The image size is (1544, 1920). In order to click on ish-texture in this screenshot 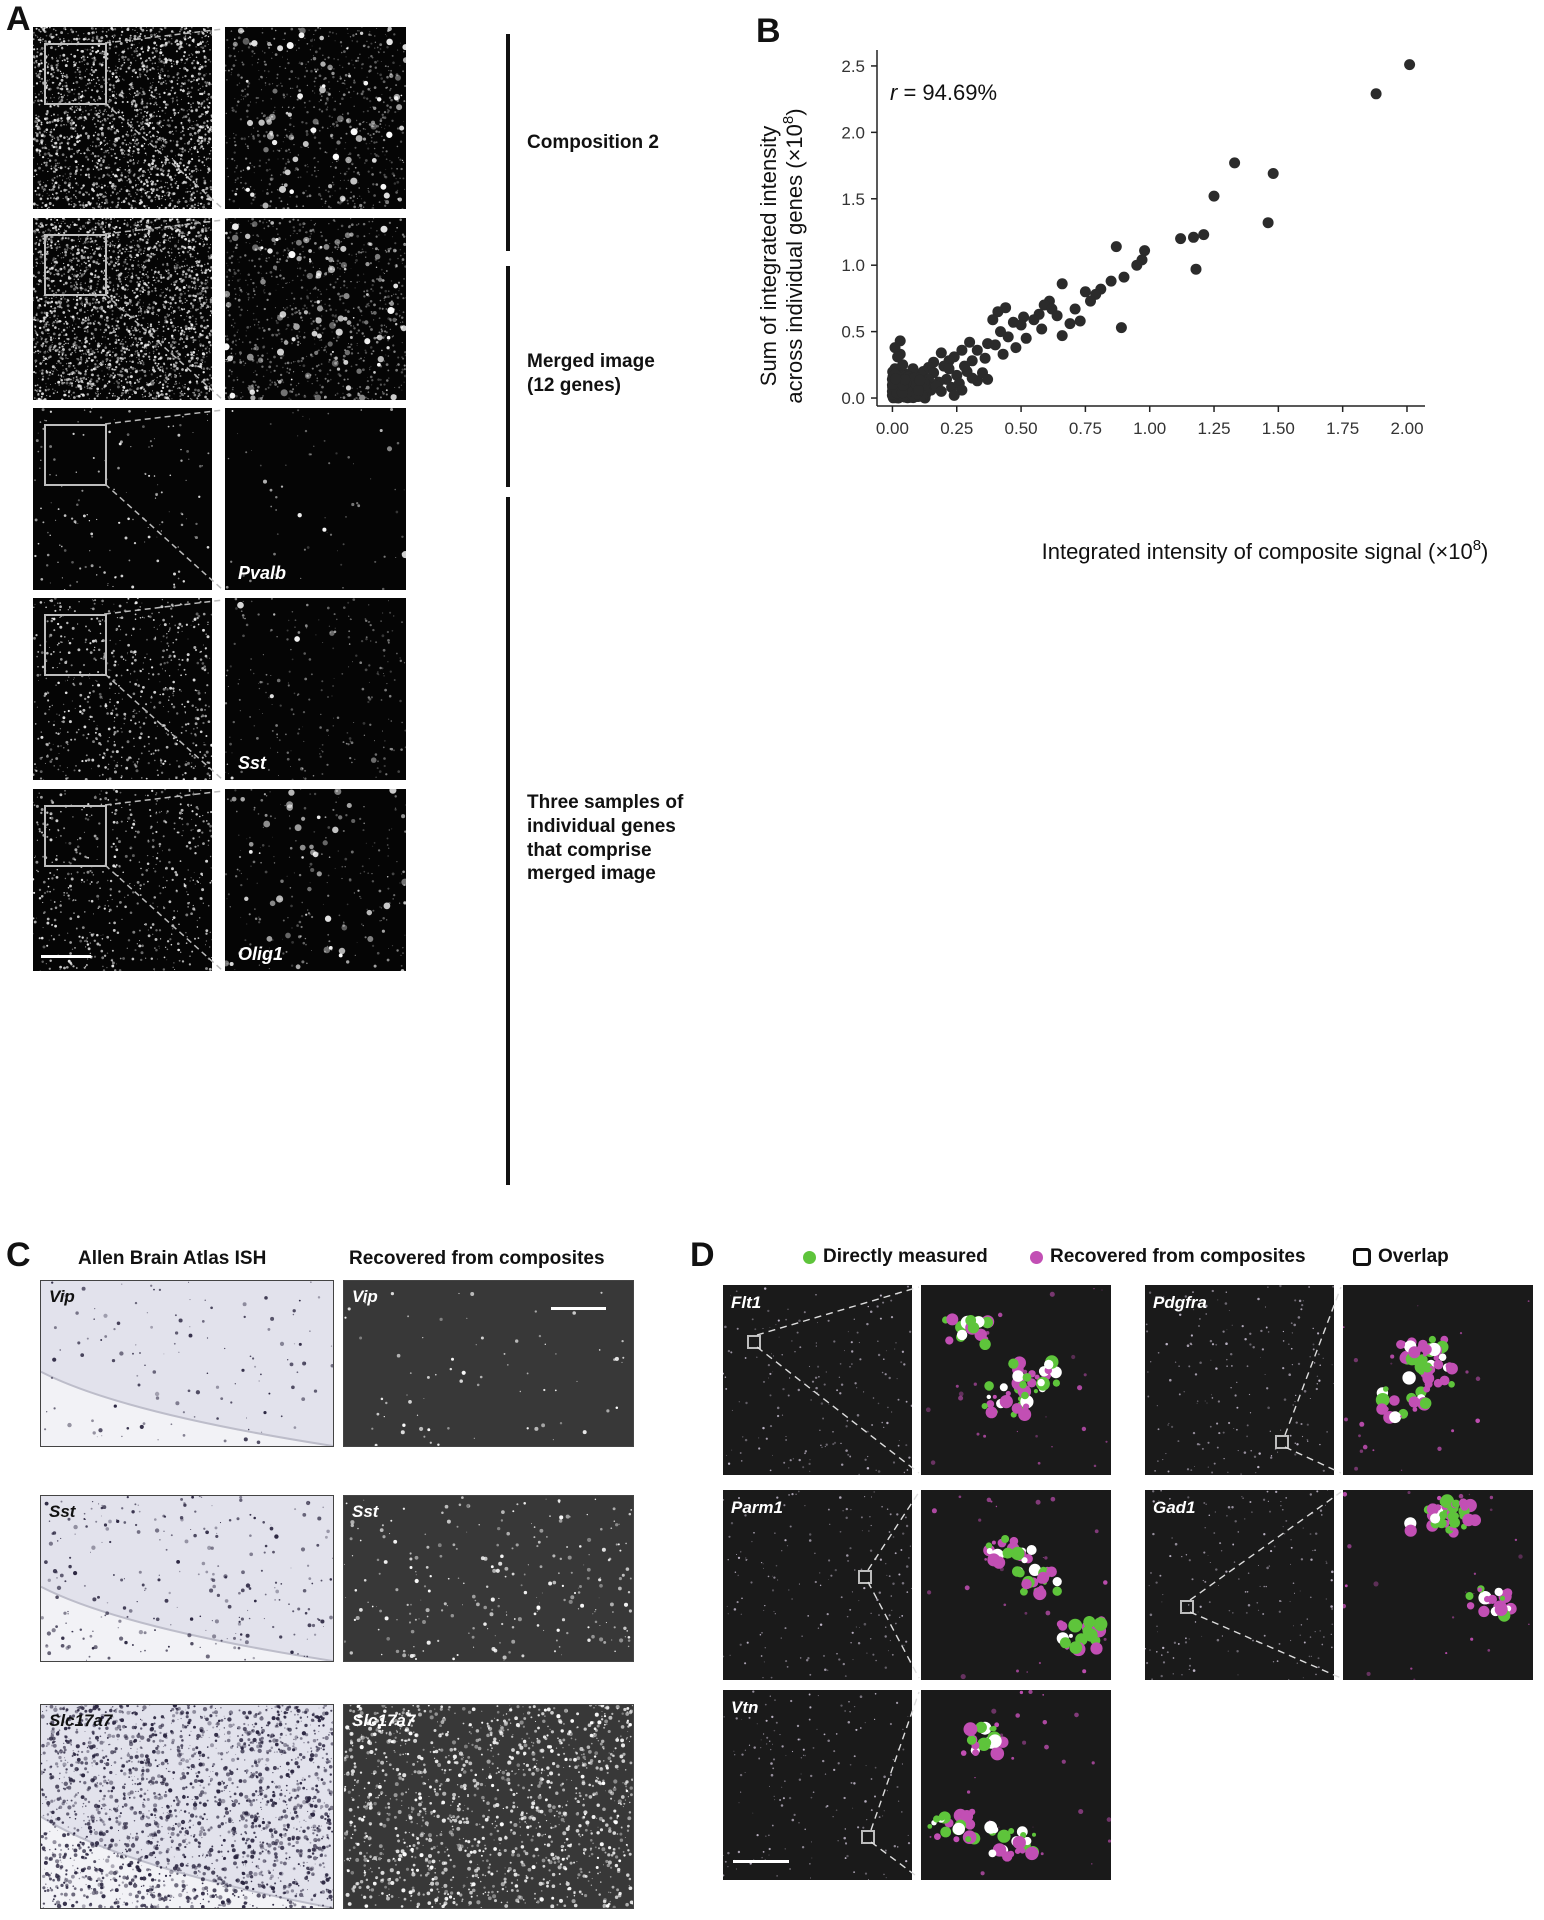, I will do `click(187, 1806)`.